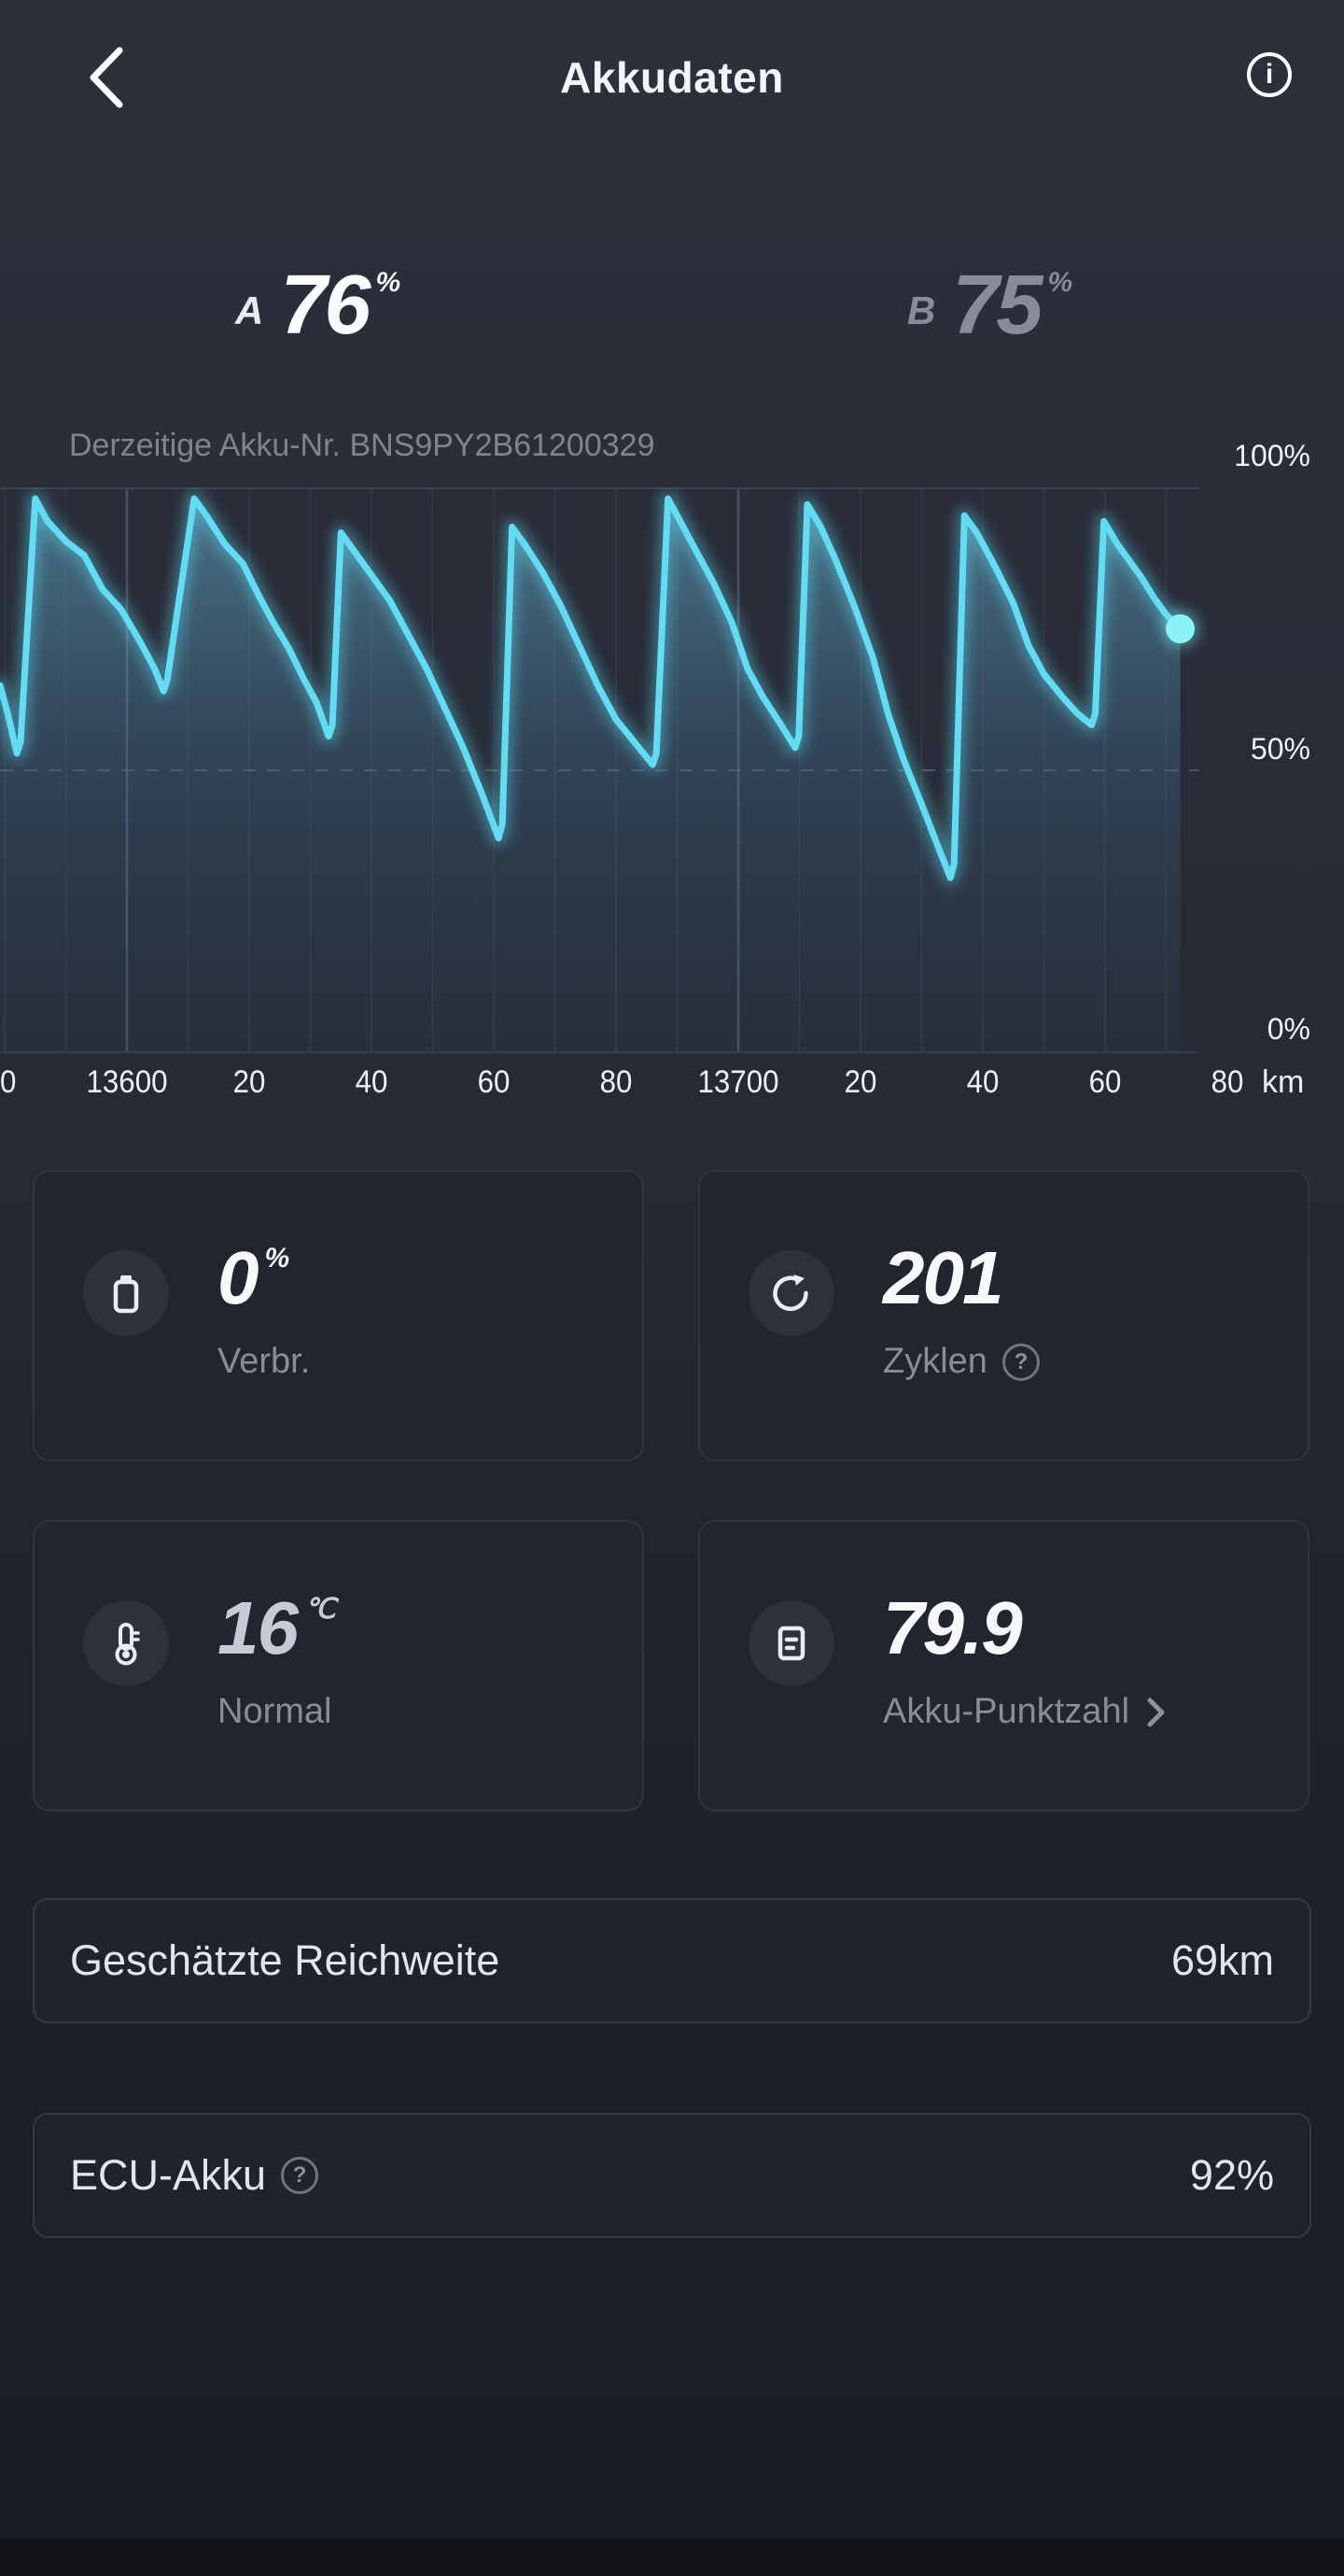  Describe the element at coordinates (791, 1643) in the screenshot. I see `score-sheet-icon` at that location.